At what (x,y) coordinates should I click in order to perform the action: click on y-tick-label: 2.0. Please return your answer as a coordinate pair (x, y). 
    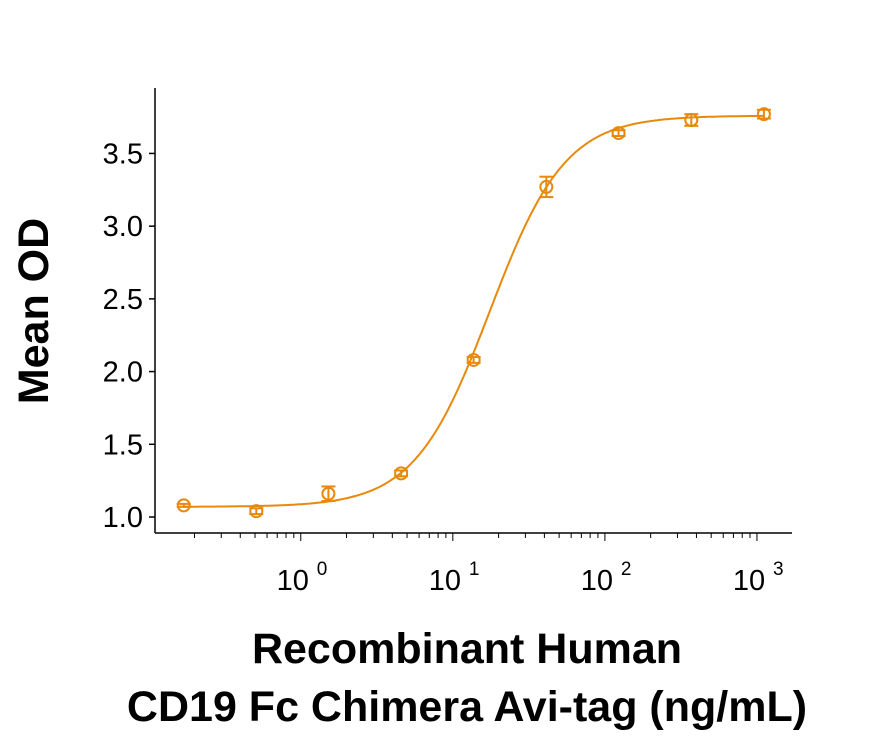
    Looking at the image, I should click on (123, 373).